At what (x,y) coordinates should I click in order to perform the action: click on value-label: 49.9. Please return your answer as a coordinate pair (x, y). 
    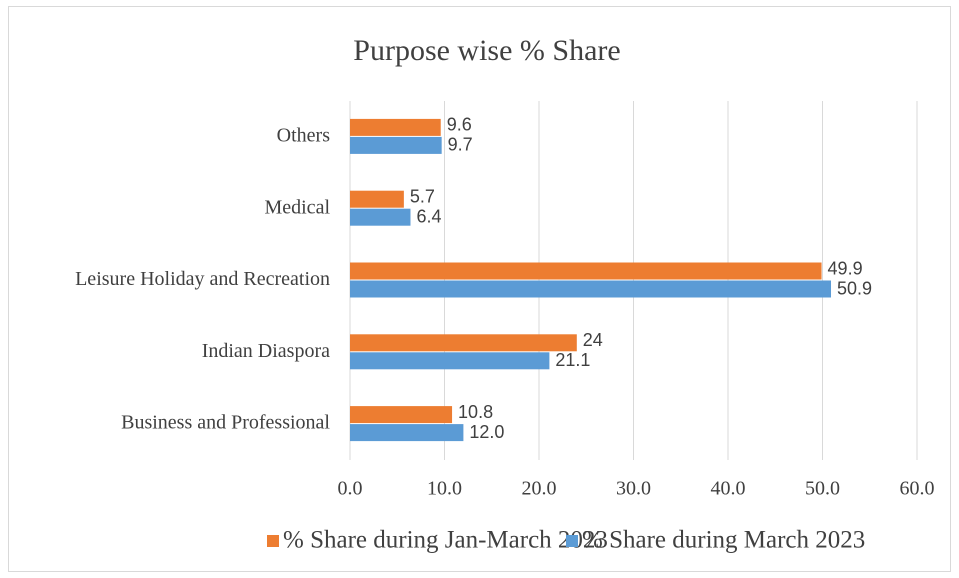
    Looking at the image, I should click on (845, 268).